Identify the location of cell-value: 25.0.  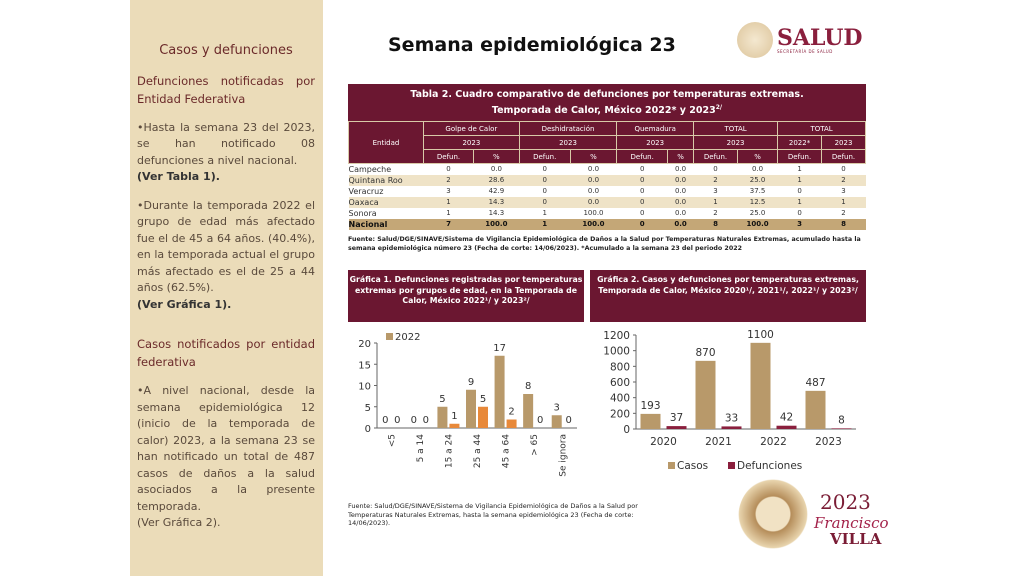
(757, 180).